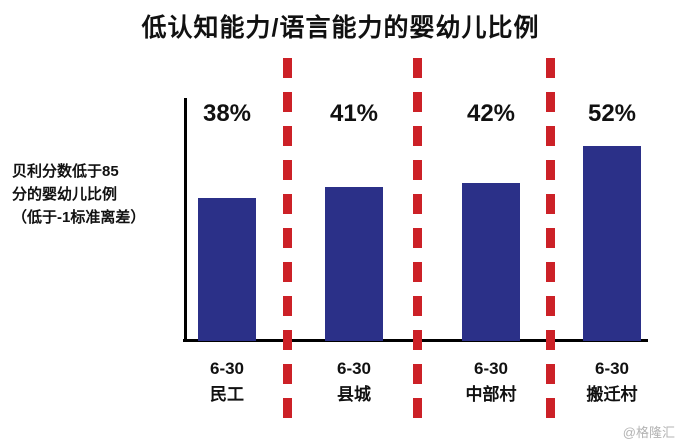 Image resolution: width=681 pixels, height=442 pixels. I want to click on y-axis-line, so click(185, 220).